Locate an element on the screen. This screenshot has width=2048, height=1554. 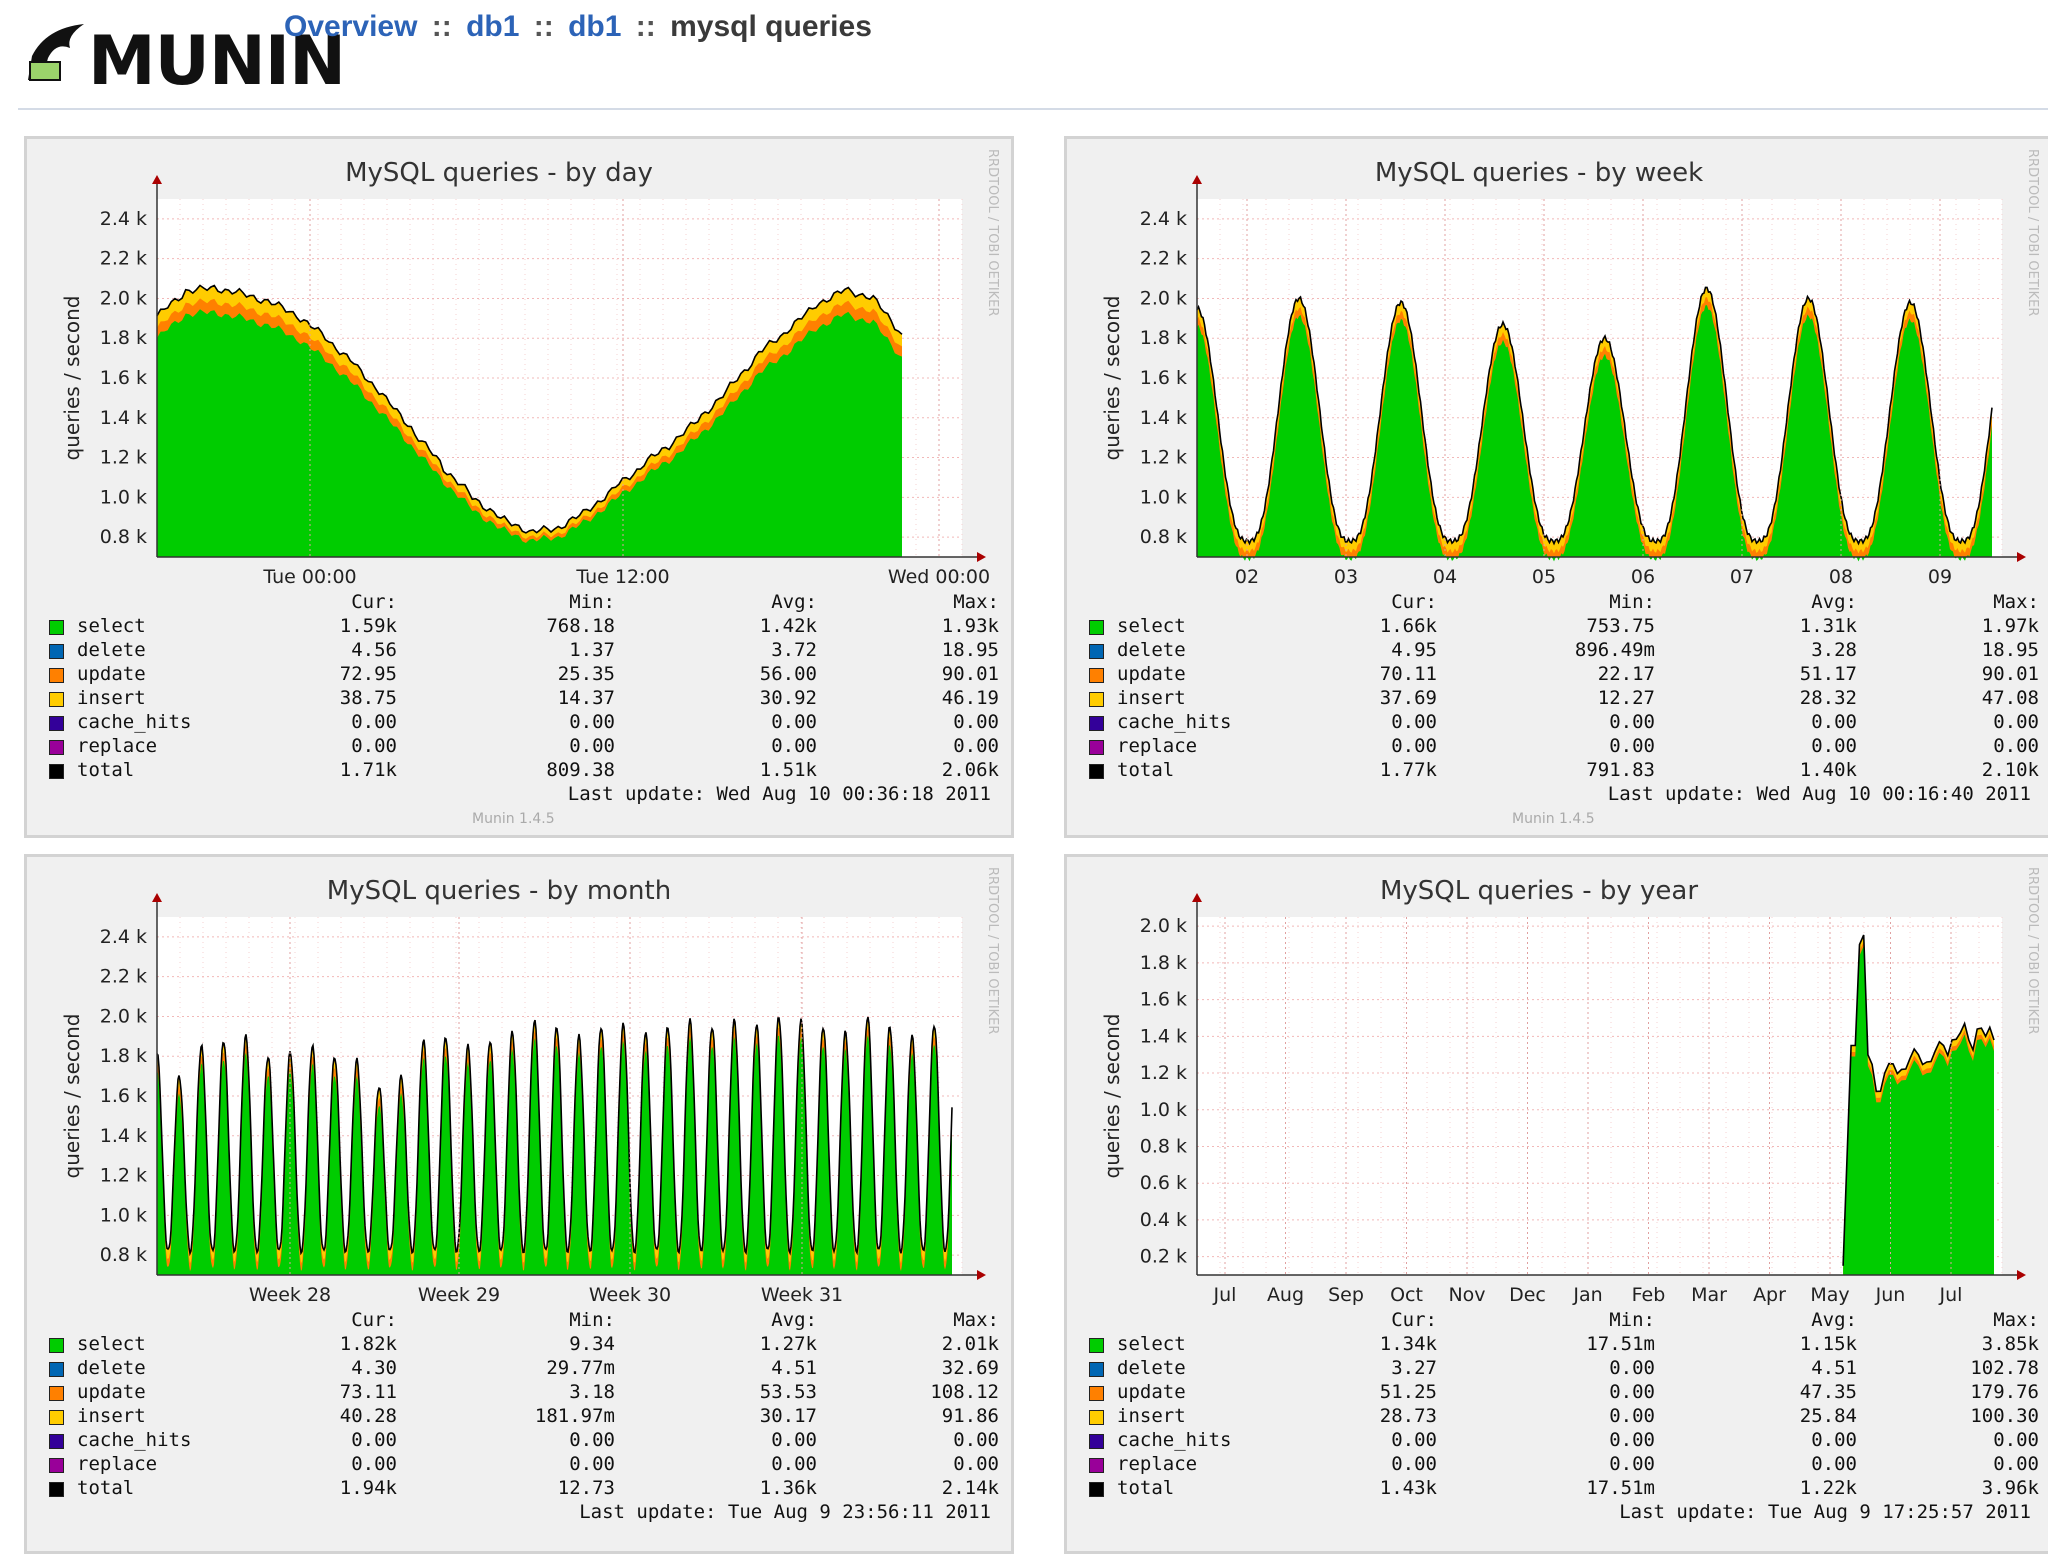
legend-value-cur: 38.75 is located at coordinates (368, 698).